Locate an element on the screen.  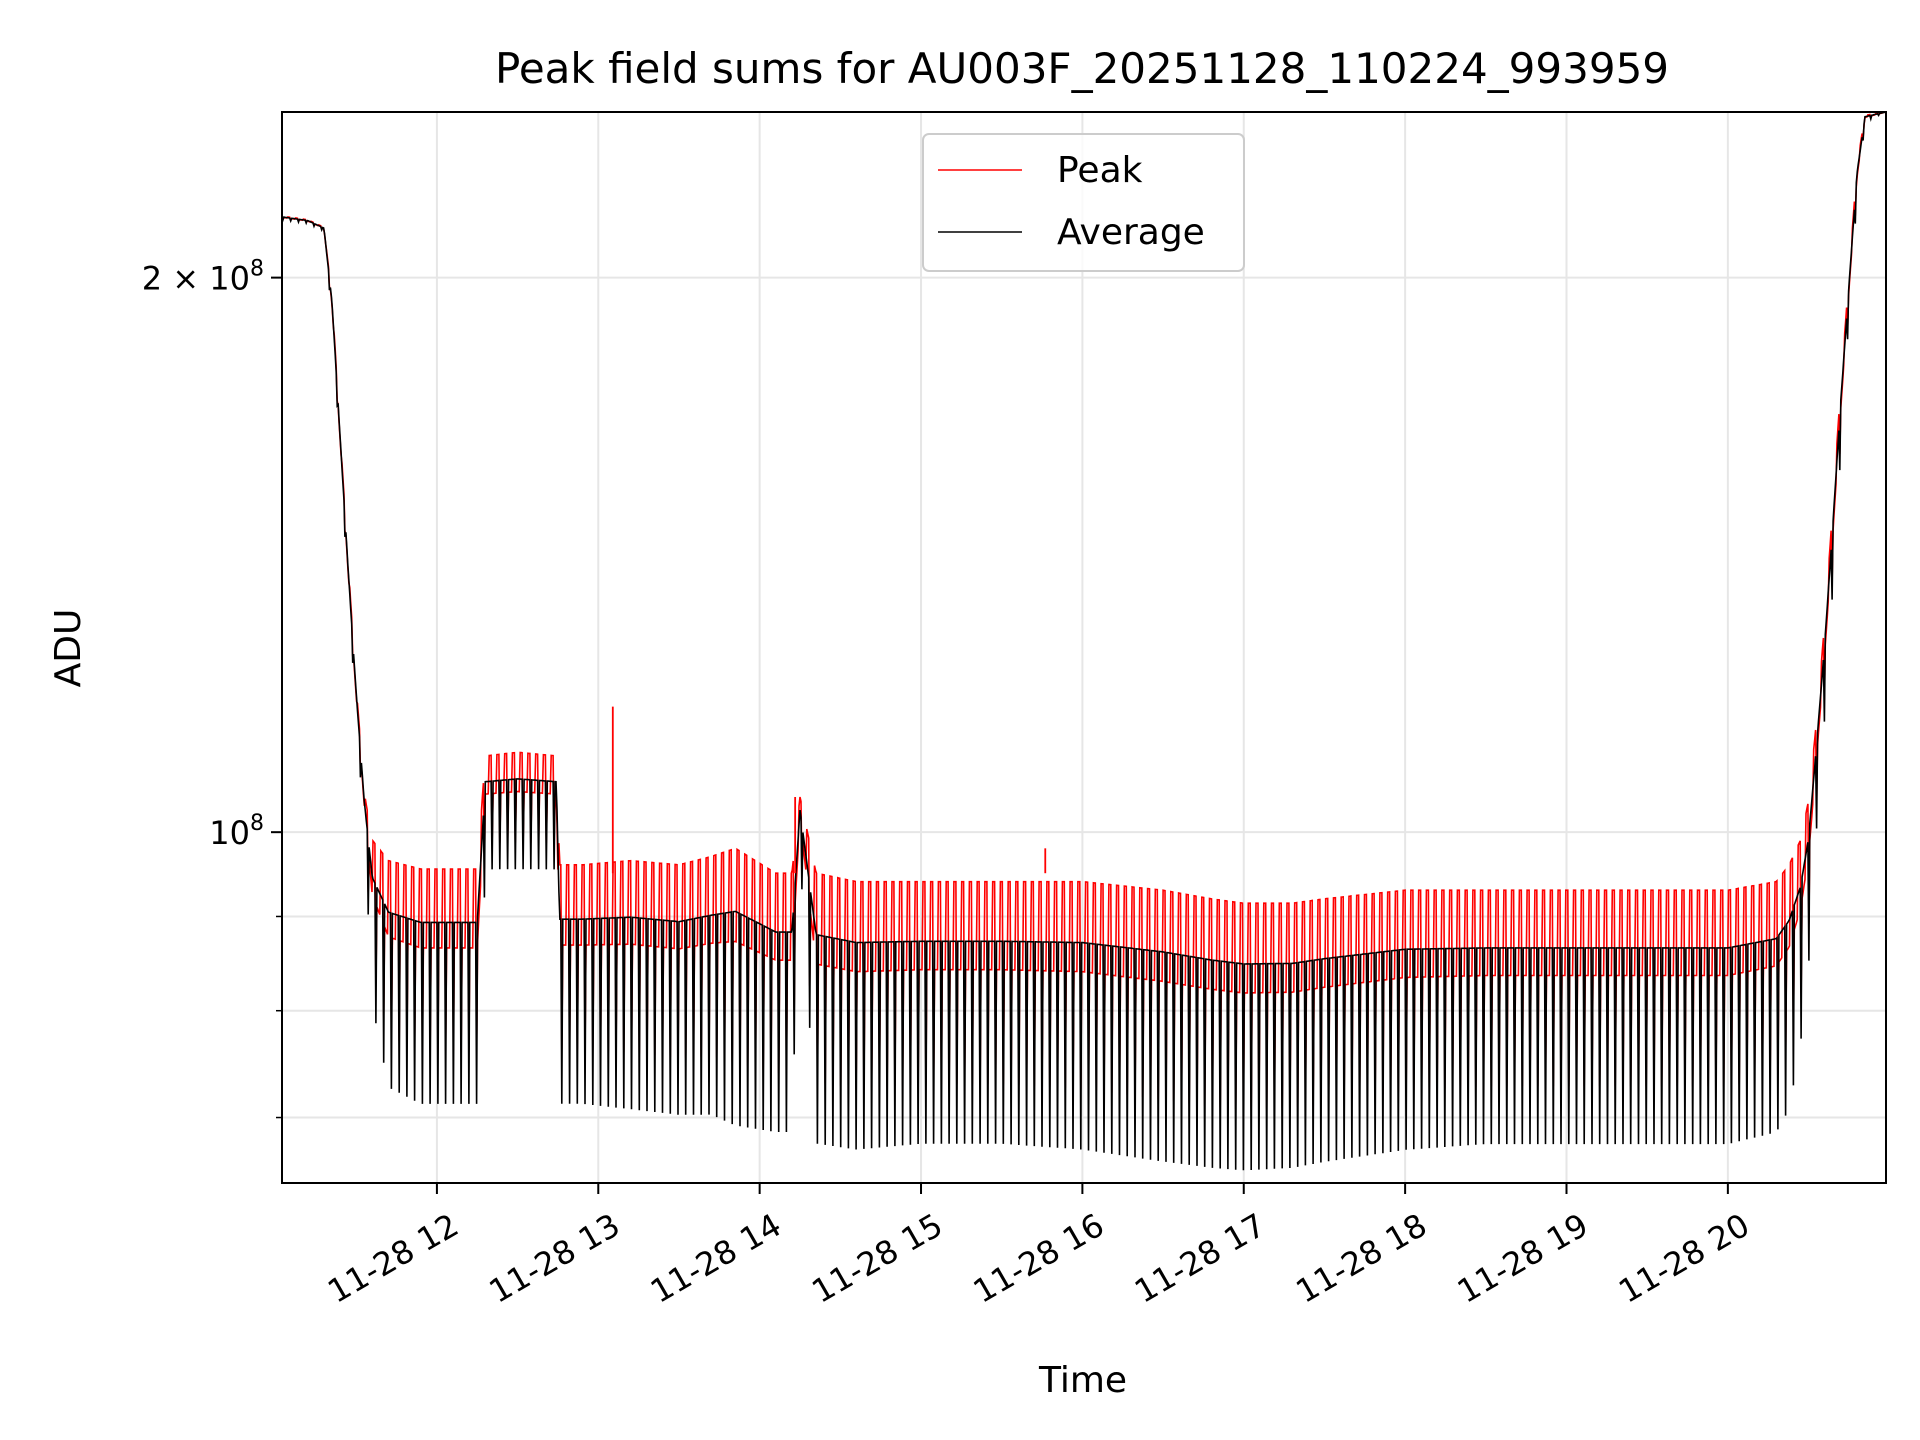
legend-label-average: Average is located at coordinates (1131, 232).